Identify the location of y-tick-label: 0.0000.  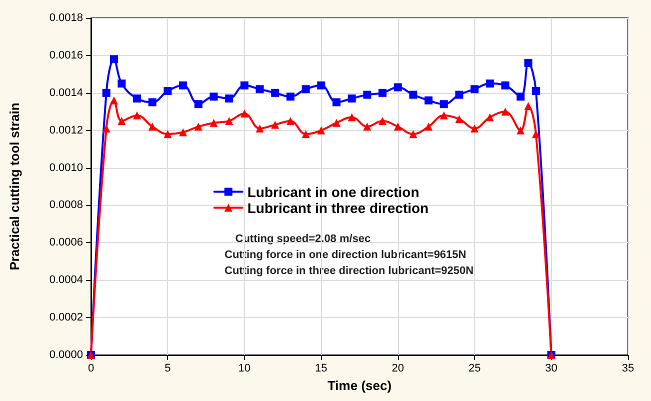
(66, 355).